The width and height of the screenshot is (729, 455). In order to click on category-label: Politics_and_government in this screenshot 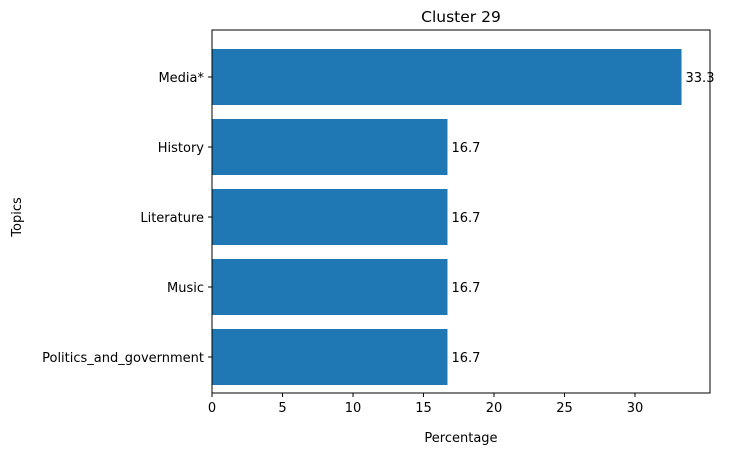, I will do `click(123, 358)`.